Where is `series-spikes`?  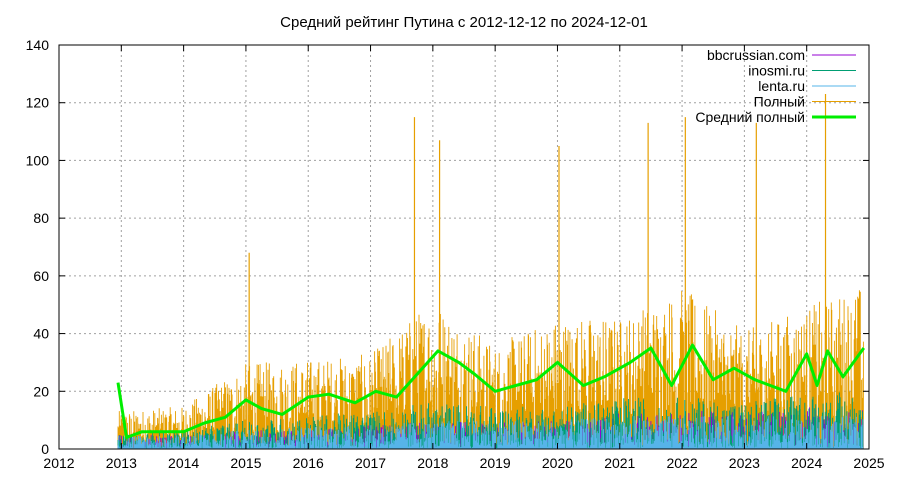 series-spikes is located at coordinates (490, 432).